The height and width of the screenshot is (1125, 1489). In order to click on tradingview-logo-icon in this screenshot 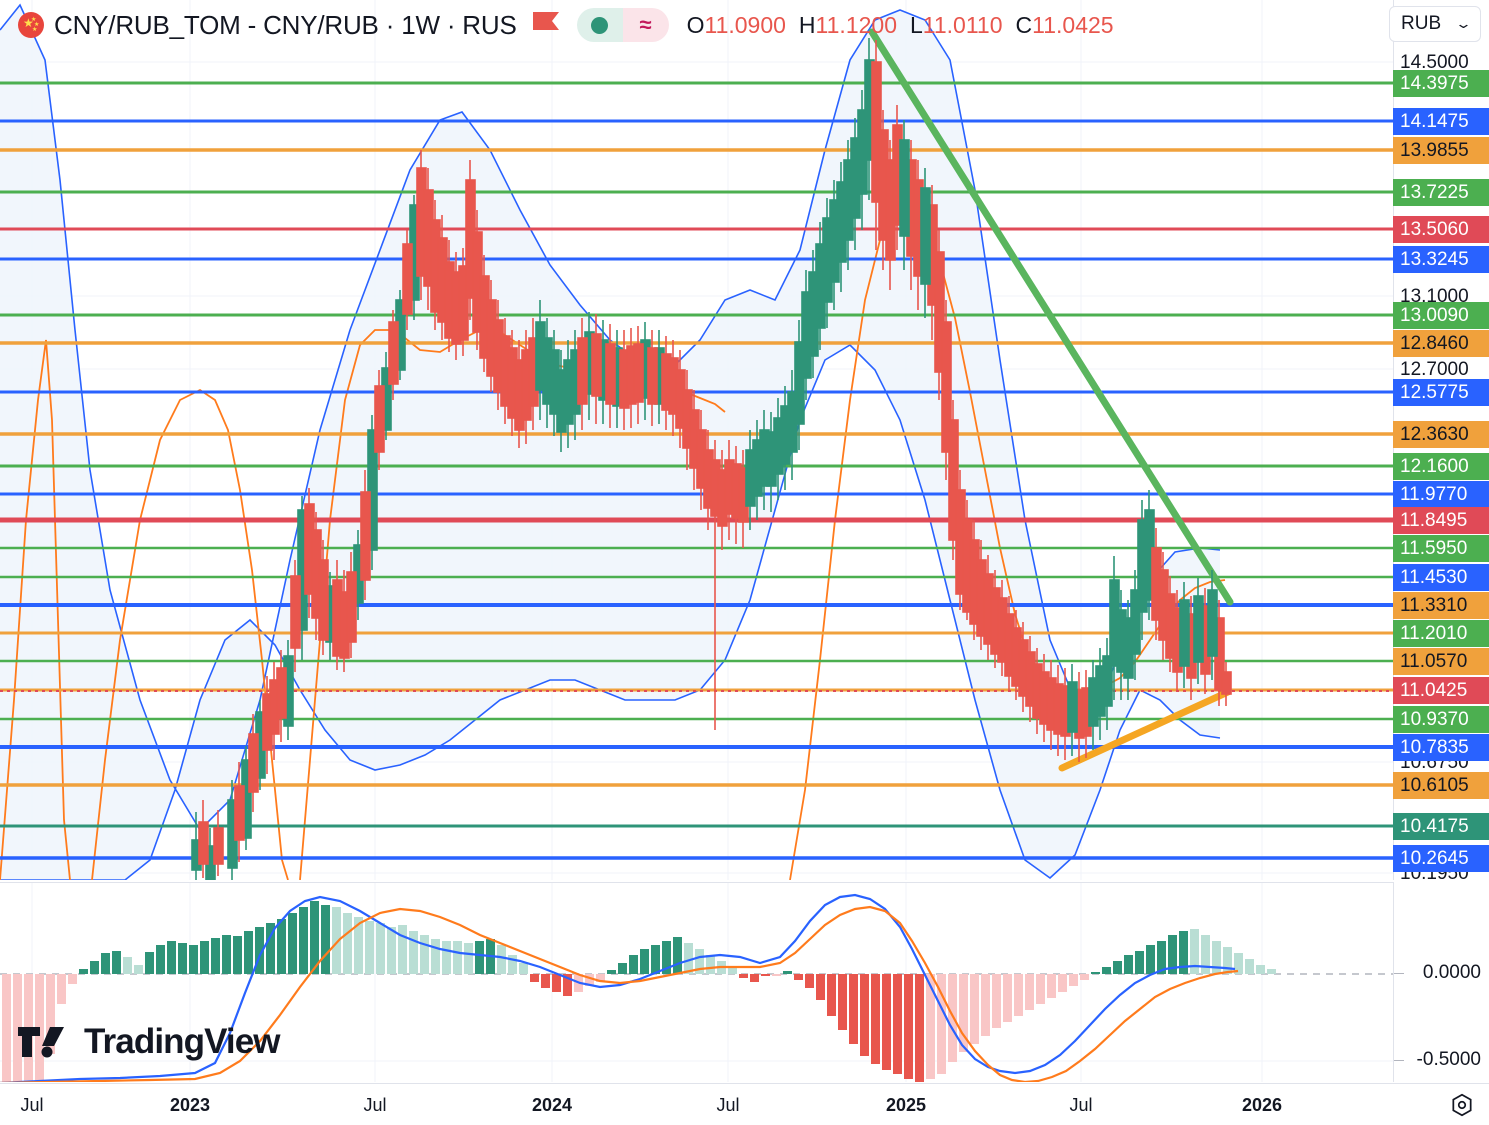, I will do `click(41, 1042)`.